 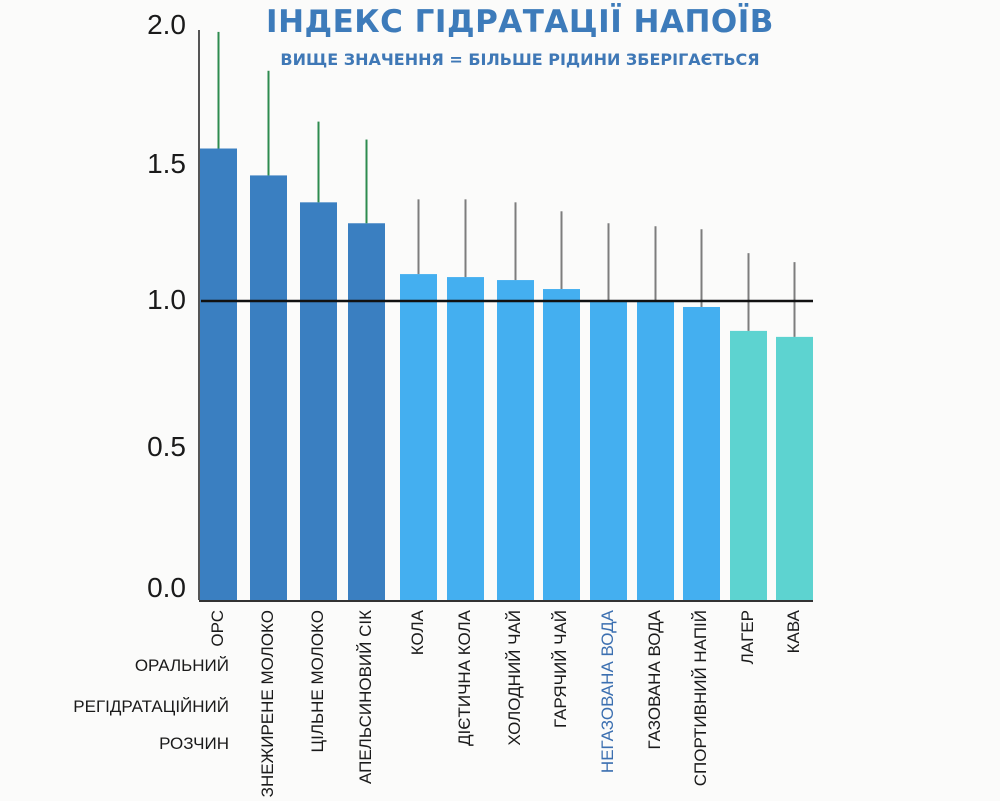 I want to click on x-label: СПОРТИВНИЙ НАПІЙ, so click(x=700, y=698).